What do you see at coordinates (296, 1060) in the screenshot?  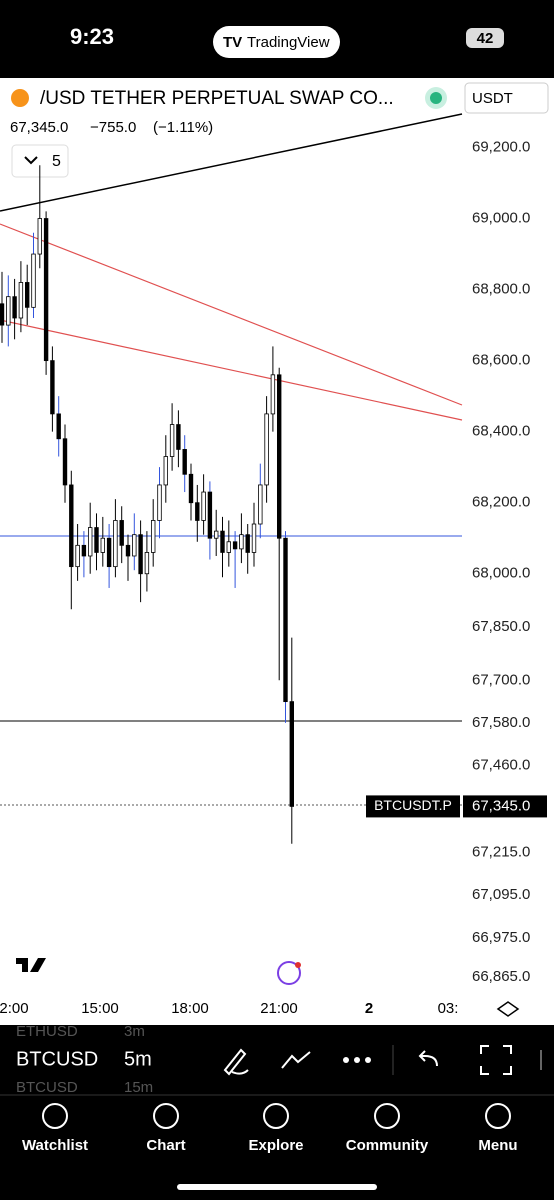 I see `trend-icon` at bounding box center [296, 1060].